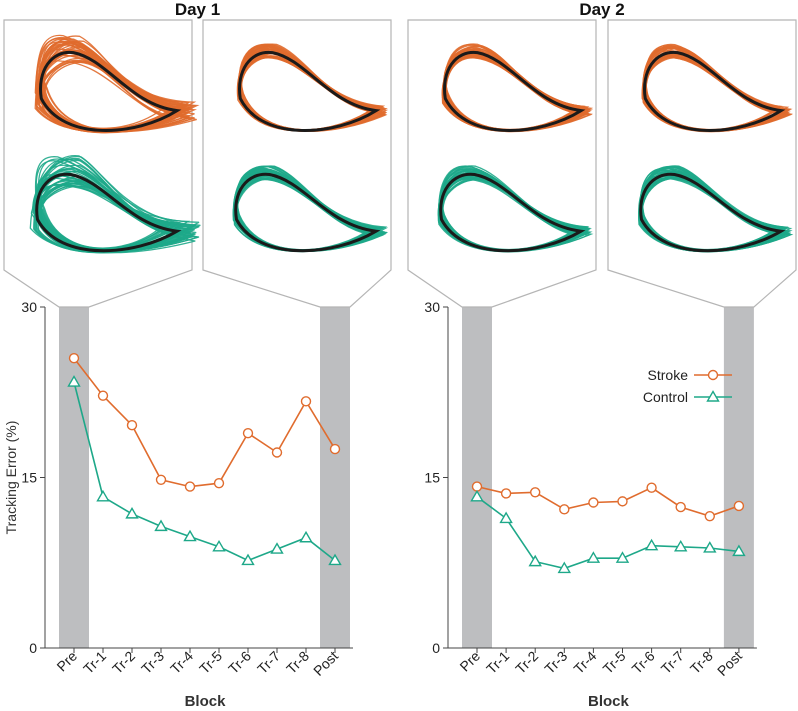 The image size is (798, 711). Describe the element at coordinates (181, 662) in the screenshot. I see `x-tick-label: Tr-4` at that location.